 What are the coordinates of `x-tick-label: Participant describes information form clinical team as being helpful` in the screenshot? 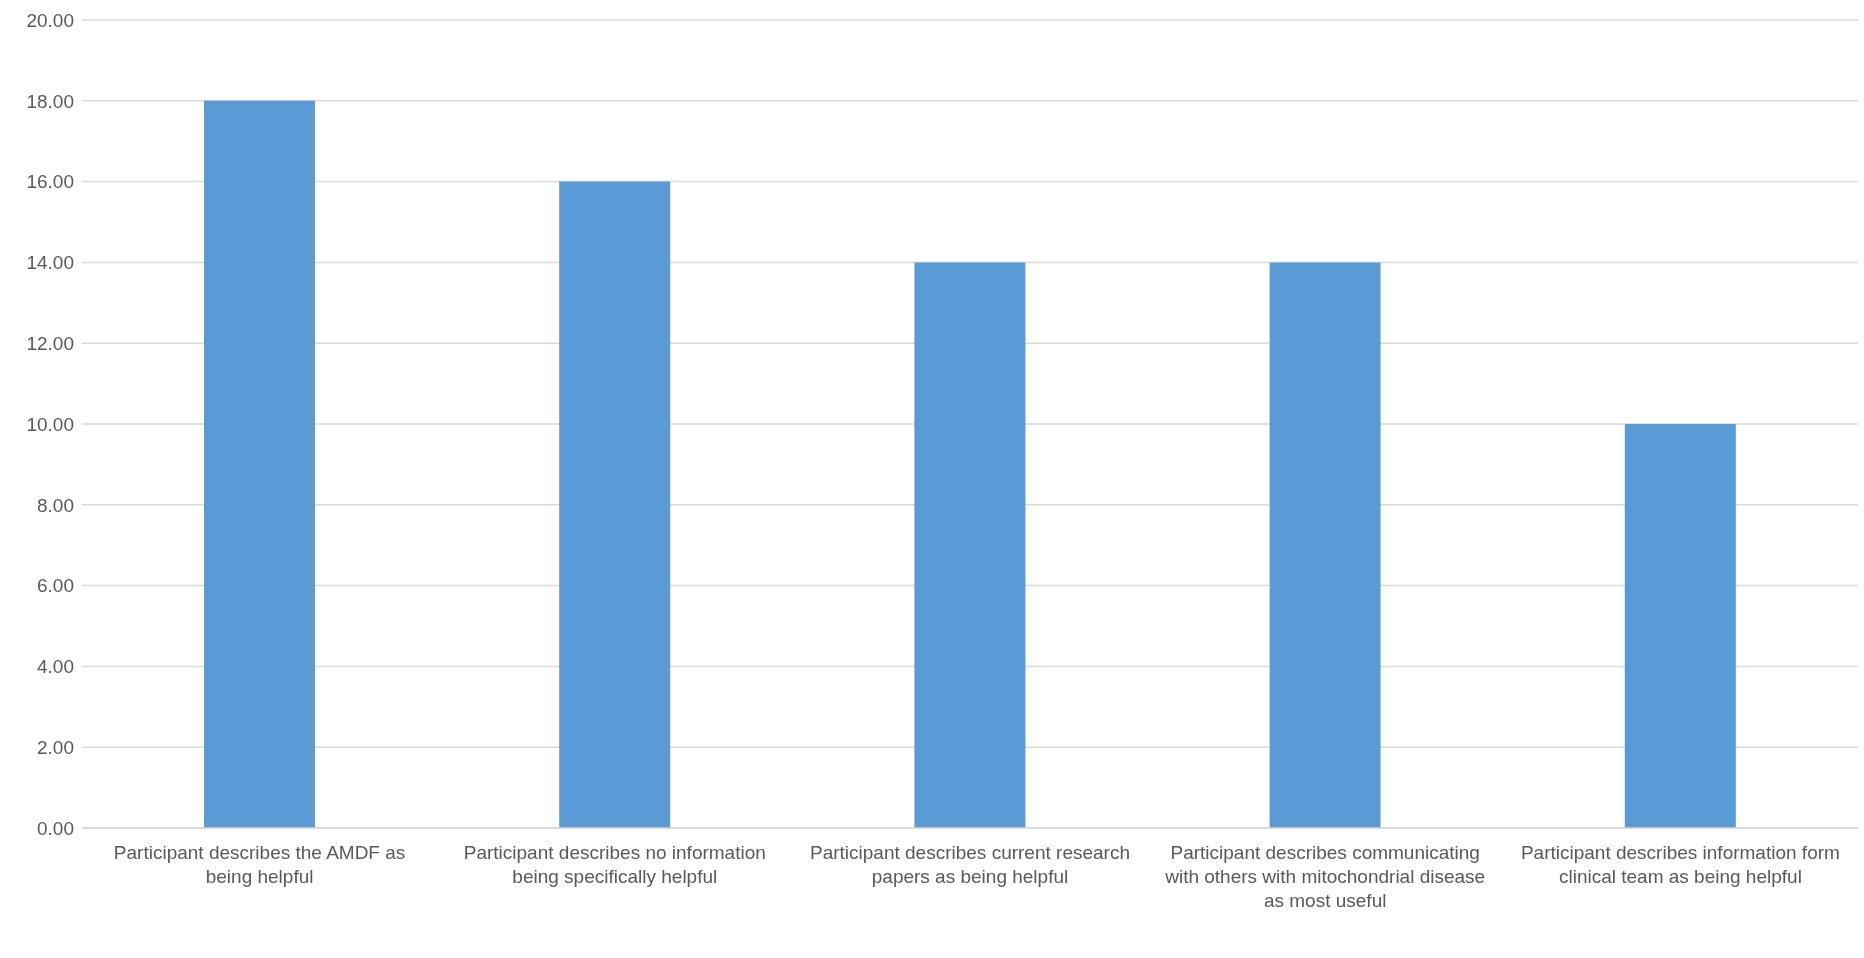 It's located at (1680, 864).